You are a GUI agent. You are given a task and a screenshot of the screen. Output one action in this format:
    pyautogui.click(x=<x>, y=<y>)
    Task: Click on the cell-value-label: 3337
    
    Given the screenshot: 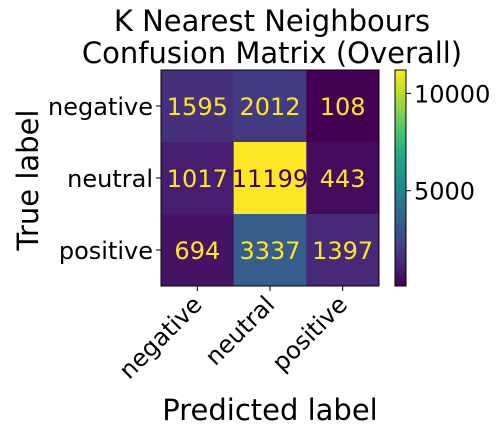 What is the action you would take?
    pyautogui.click(x=269, y=251)
    